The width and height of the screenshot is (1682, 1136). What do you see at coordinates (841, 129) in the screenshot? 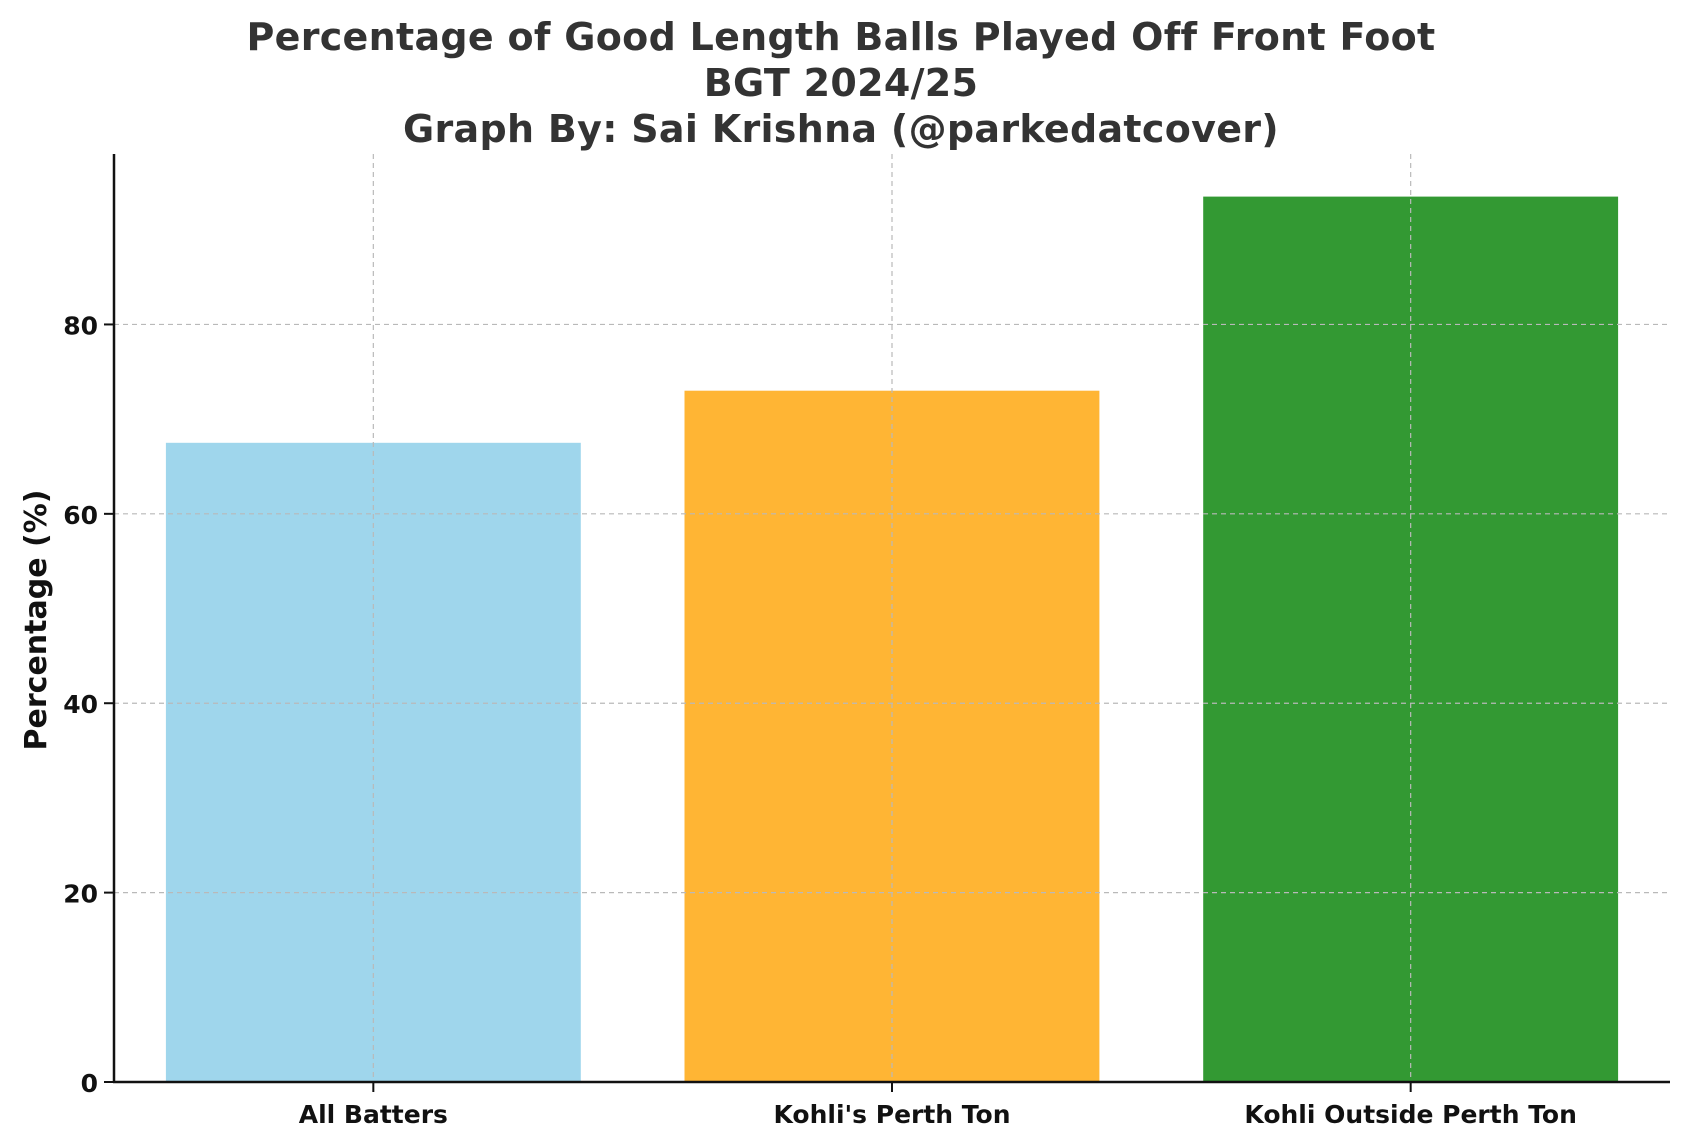
I see `chart-title-line-3: Graph By: Sai Krishna (@parkedatcover)` at bounding box center [841, 129].